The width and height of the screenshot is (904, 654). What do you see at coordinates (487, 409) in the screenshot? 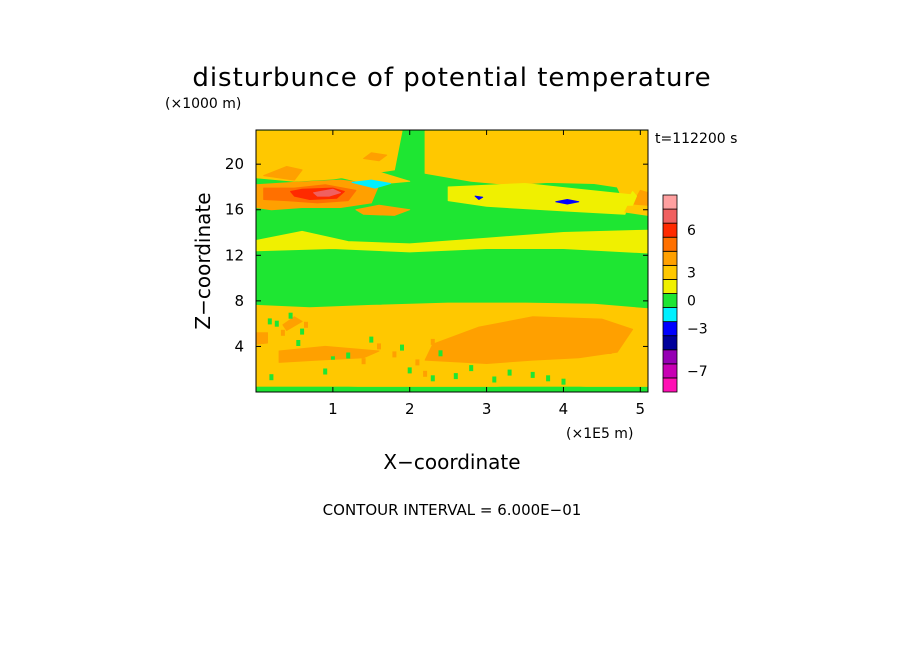
I see `x-tick-label: 3` at bounding box center [487, 409].